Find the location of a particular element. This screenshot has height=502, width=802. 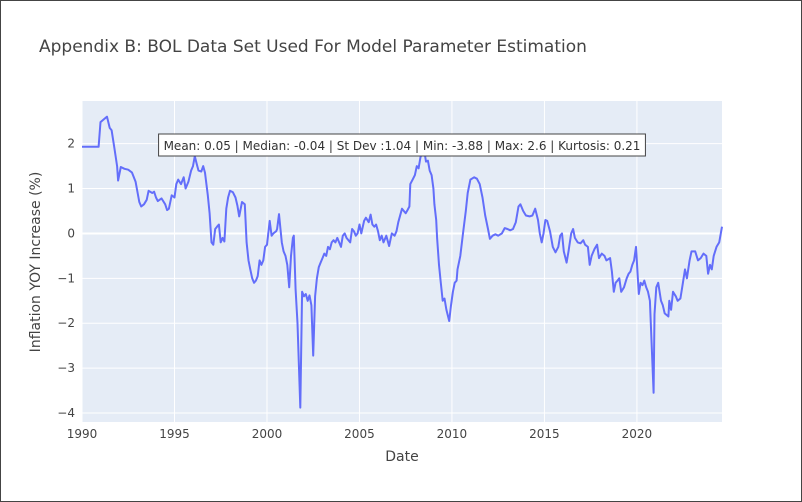

y-axis-ticks: −4 −3 −2 −1 0 1 2 is located at coordinates (66, 278).